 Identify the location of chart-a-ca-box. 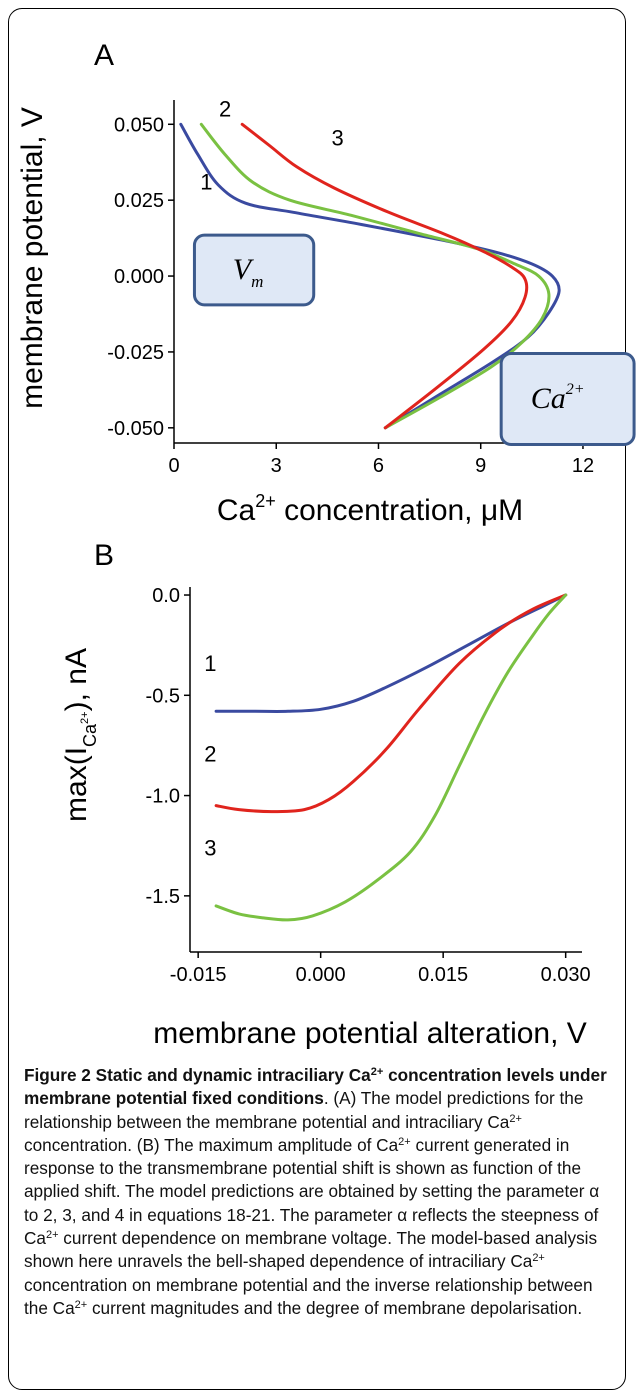
(567, 399).